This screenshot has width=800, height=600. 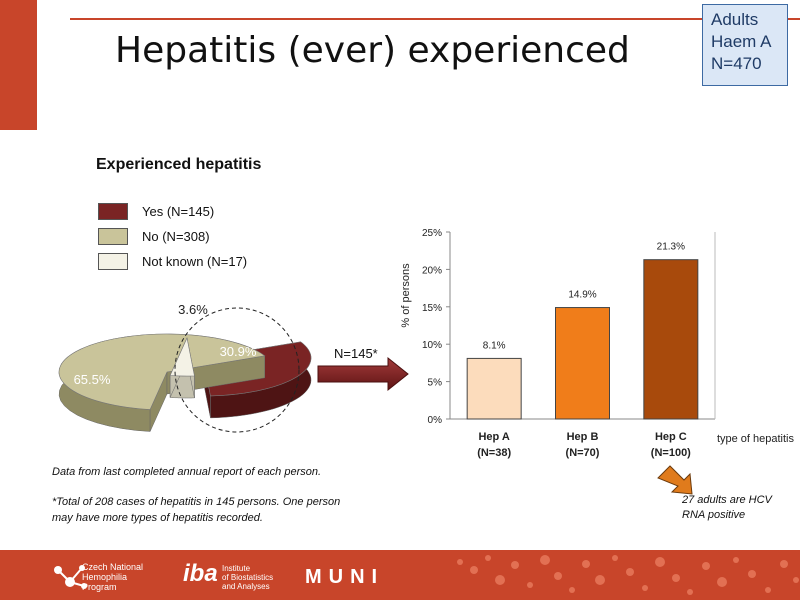 I want to click on pie-label-not-known: 3.6%, so click(x=193, y=309).